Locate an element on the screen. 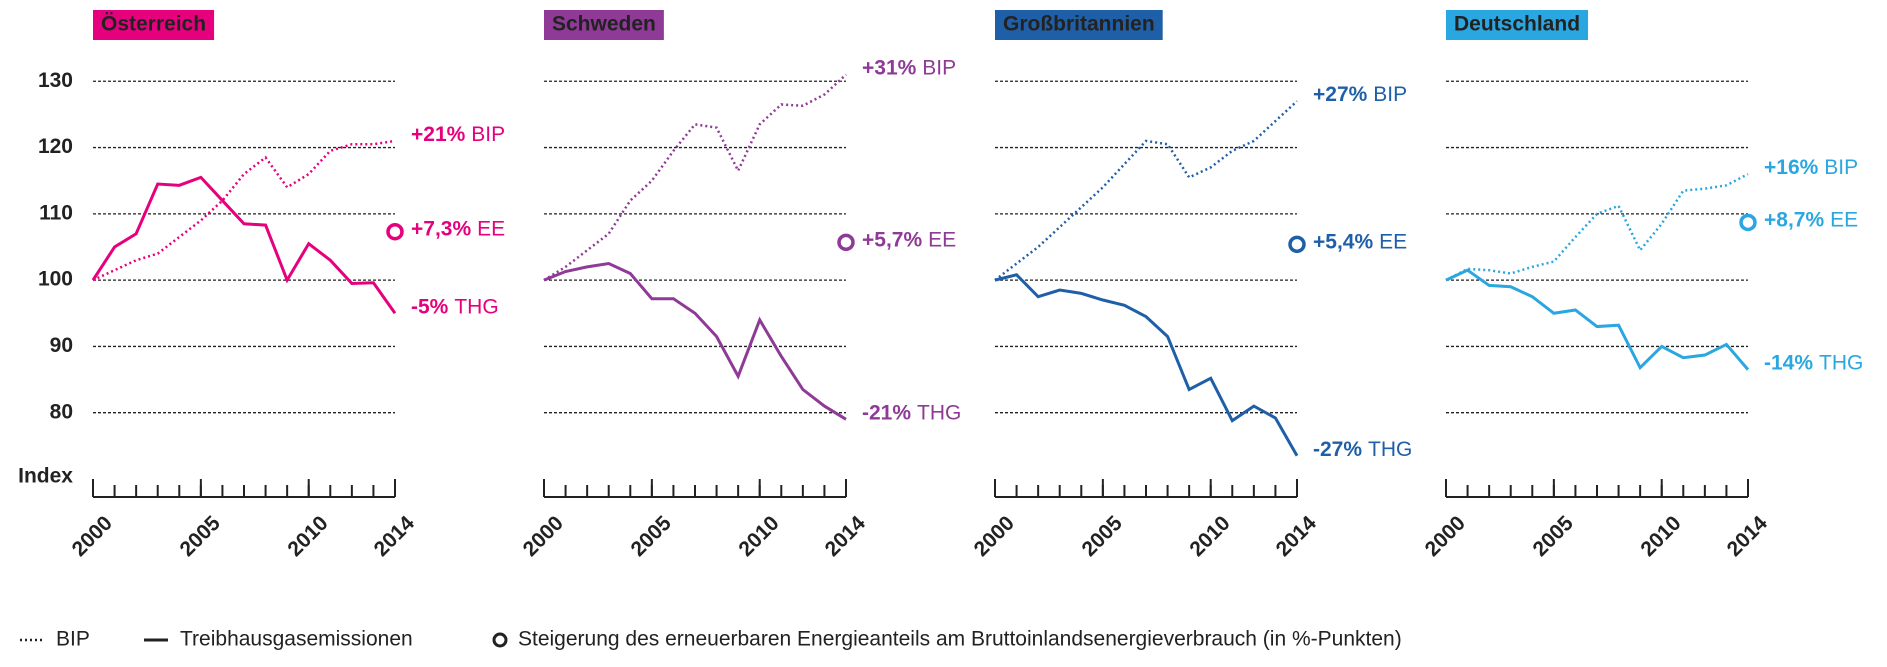 This screenshot has width=1887, height=667. ee-label: +5,7% EE is located at coordinates (909, 239).